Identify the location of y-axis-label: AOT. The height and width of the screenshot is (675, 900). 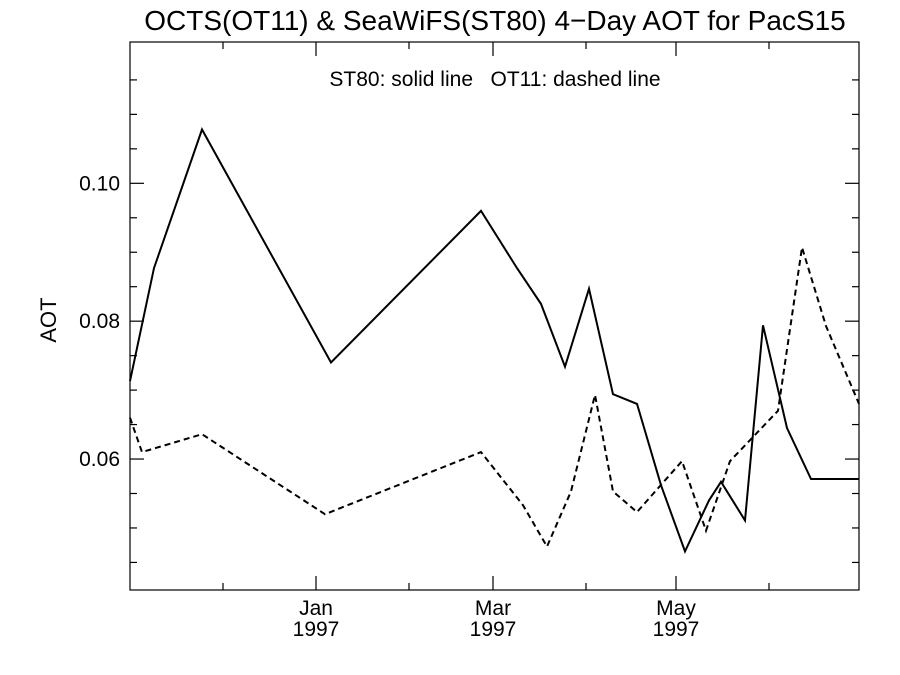
(48, 319).